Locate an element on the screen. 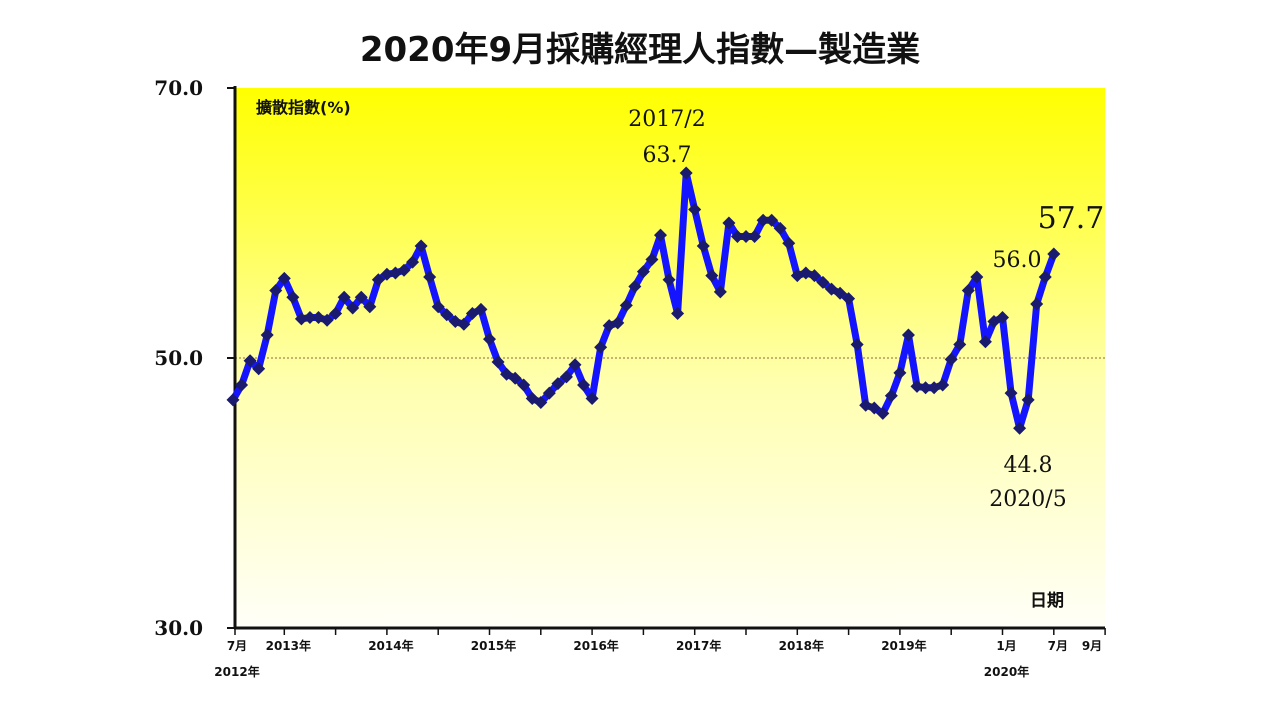 This screenshot has height=720, width=1280. x-tick-label: 2014年 is located at coordinates (390, 645).